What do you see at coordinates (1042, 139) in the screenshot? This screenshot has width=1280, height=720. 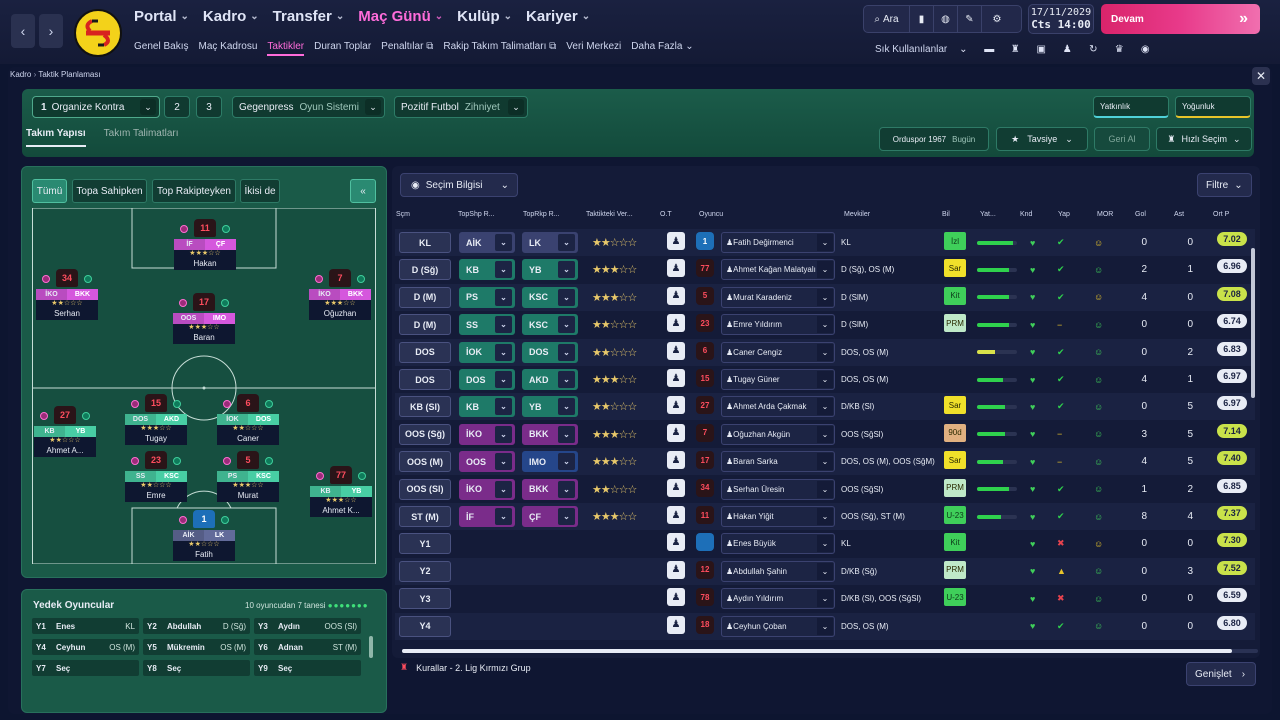 I see `advice-button: ★ Tavsiye ⌄` at bounding box center [1042, 139].